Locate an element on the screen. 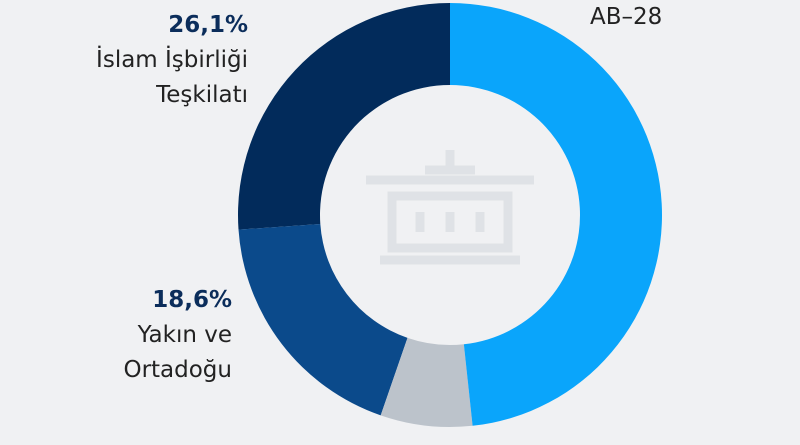 This screenshot has height=445, width=800. category-label: Yakın ve Ortadoğu is located at coordinates (177, 352).